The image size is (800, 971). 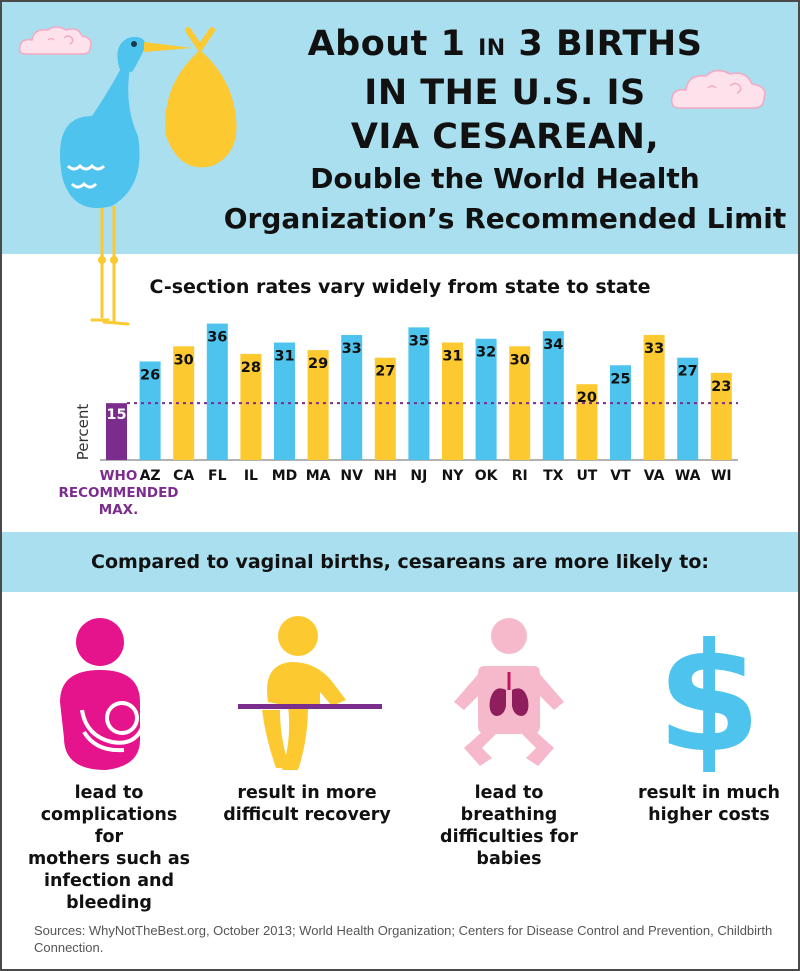 I want to click on bar-value-label: 35, so click(x=419, y=341).